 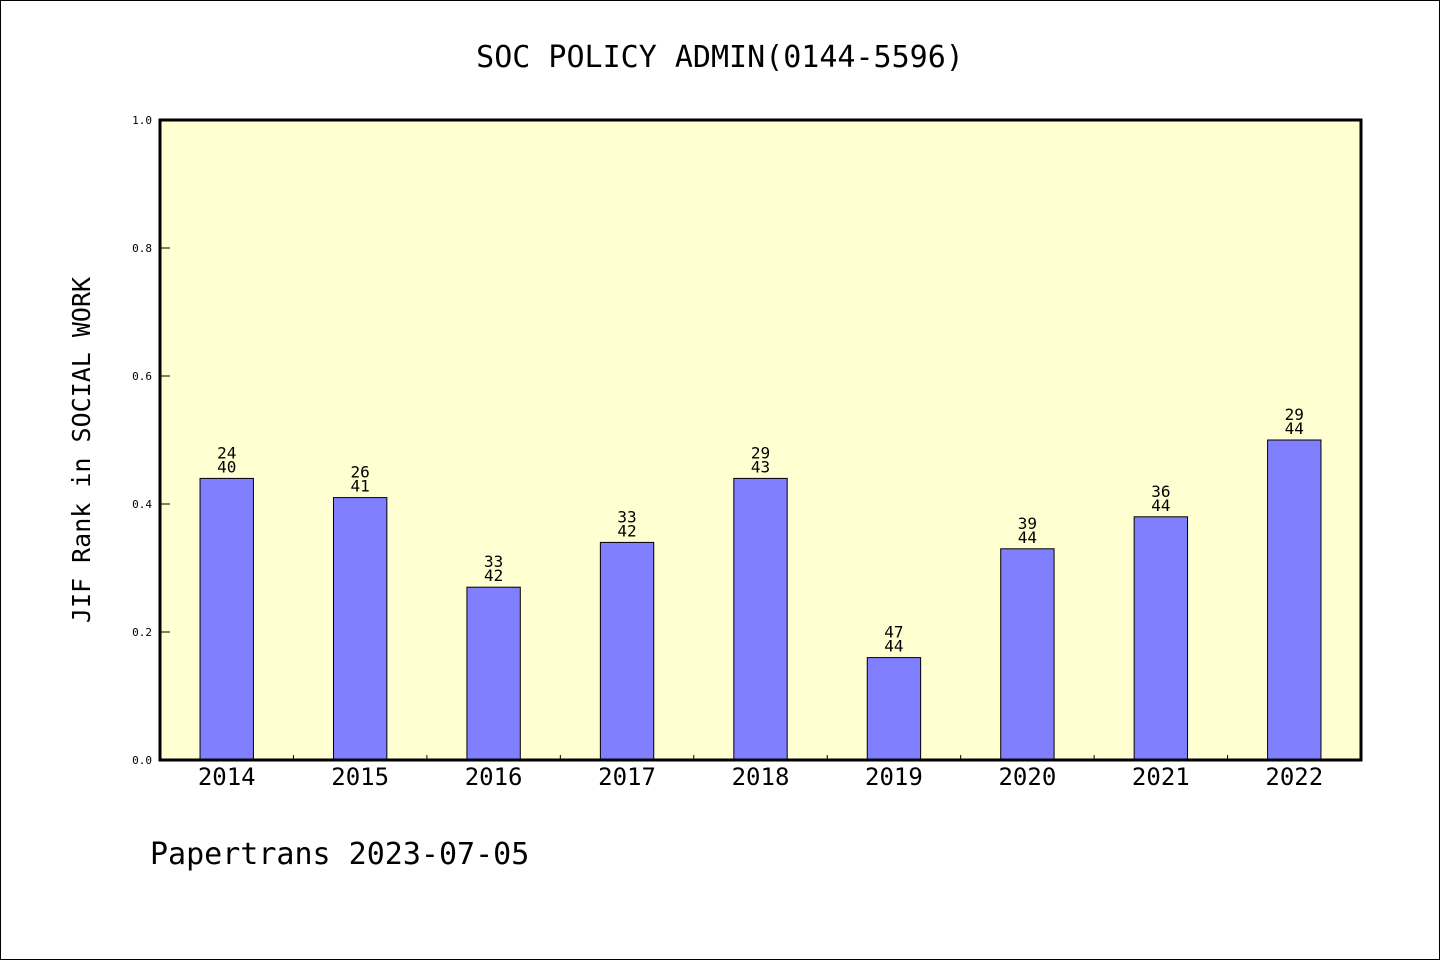 I want to click on x-tick-label: 2017, so click(x=627, y=777).